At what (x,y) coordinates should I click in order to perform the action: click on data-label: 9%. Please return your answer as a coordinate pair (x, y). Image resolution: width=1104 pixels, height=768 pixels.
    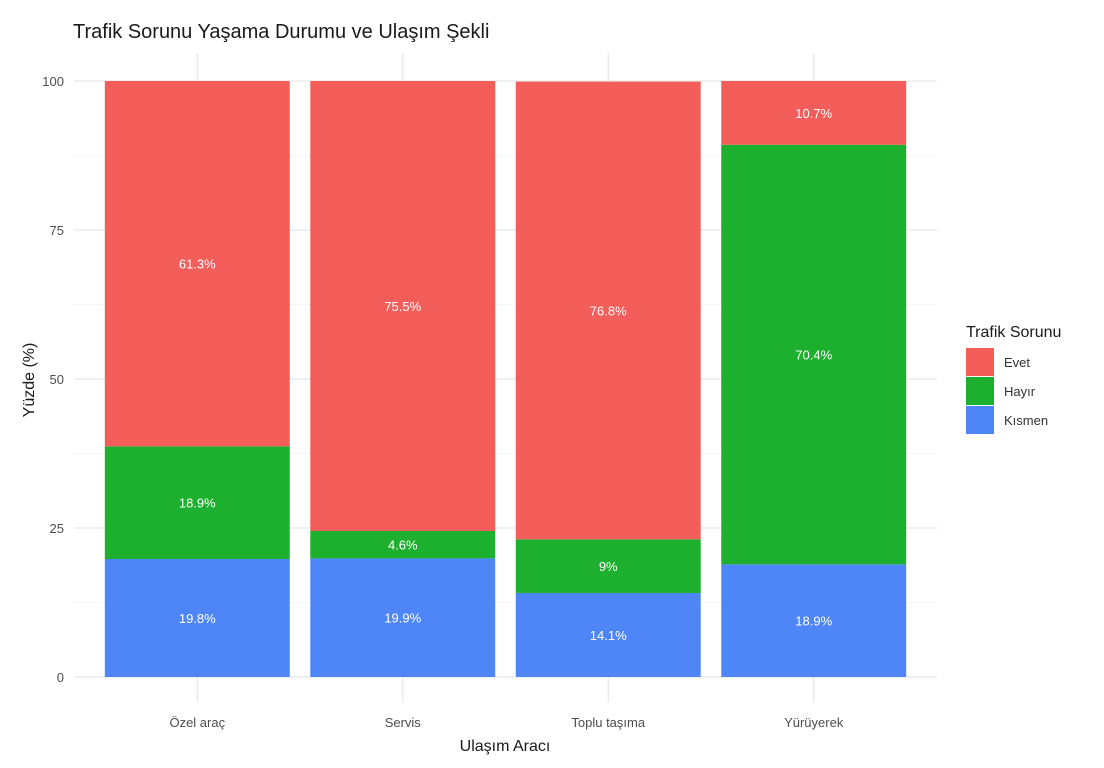
    Looking at the image, I should click on (608, 566).